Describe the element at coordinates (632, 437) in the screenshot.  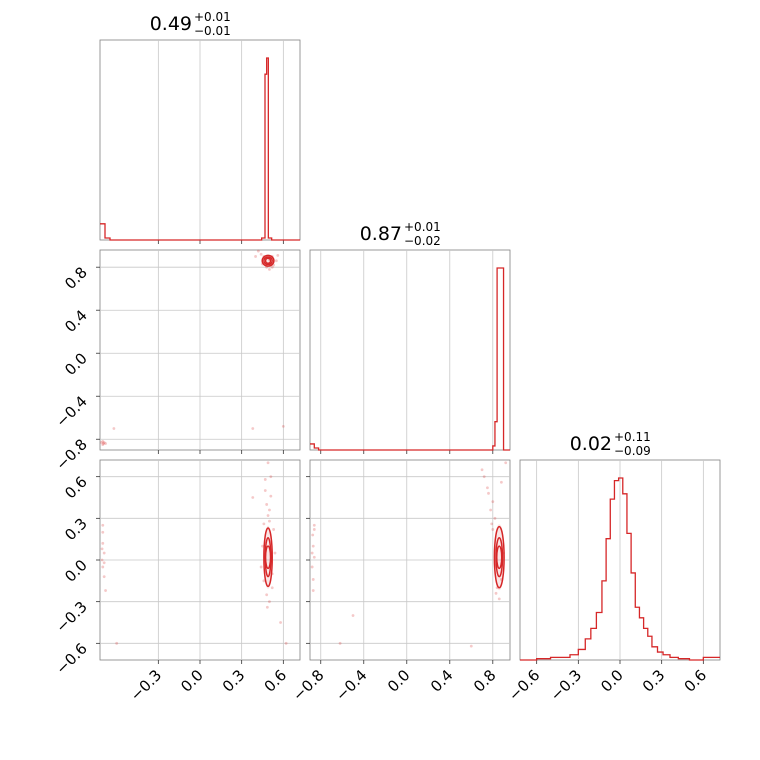
I see `panel-title-upper-error: +0.11` at that location.